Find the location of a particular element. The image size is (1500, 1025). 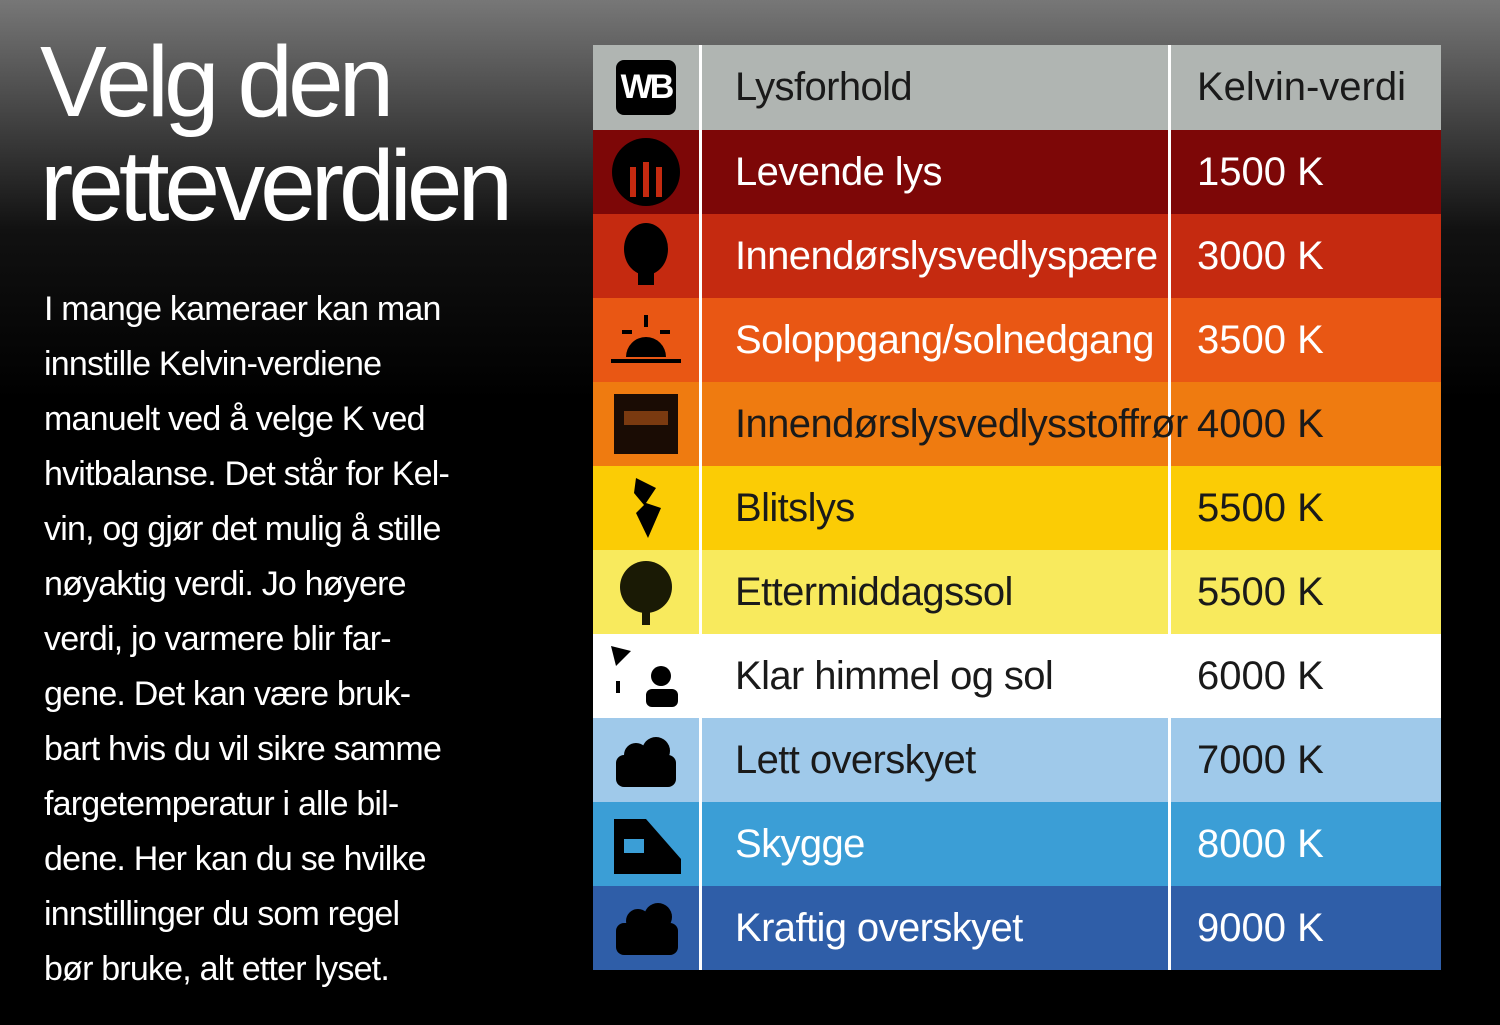

body-line: I mange kameraer kan man is located at coordinates (242, 309).